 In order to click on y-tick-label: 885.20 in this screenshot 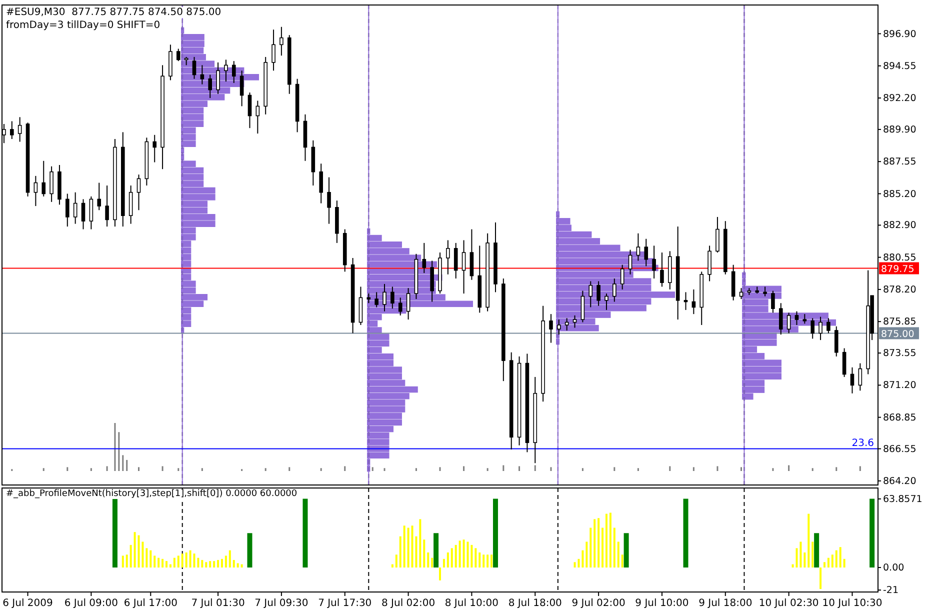, I will do `click(899, 194)`.